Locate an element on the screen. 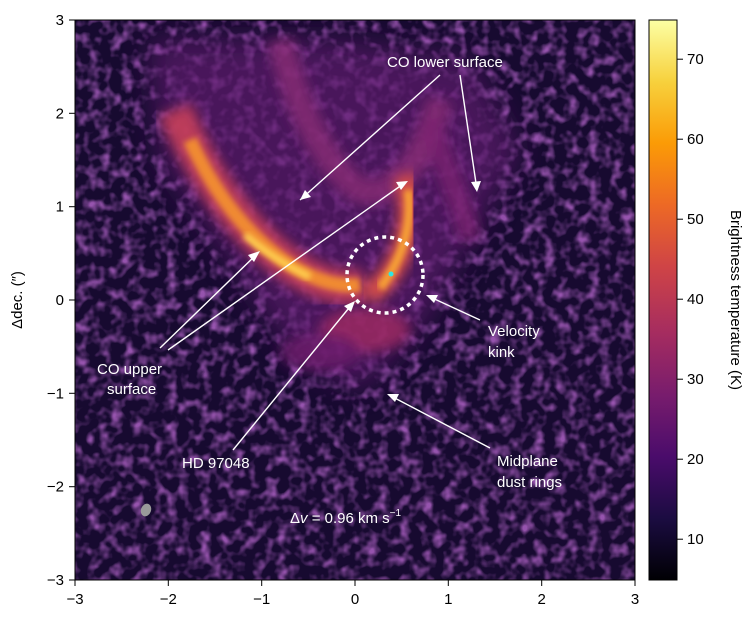 The height and width of the screenshot is (618, 747). colorbar-tick-label: 30 is located at coordinates (695, 379).